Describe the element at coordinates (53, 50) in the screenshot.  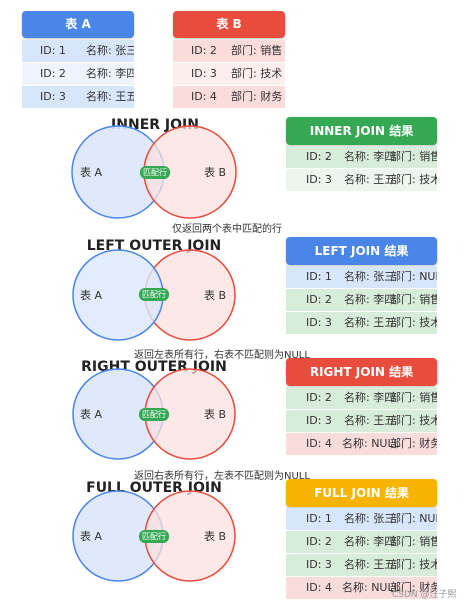
I see `table-a-row-id: ID: 1` at that location.